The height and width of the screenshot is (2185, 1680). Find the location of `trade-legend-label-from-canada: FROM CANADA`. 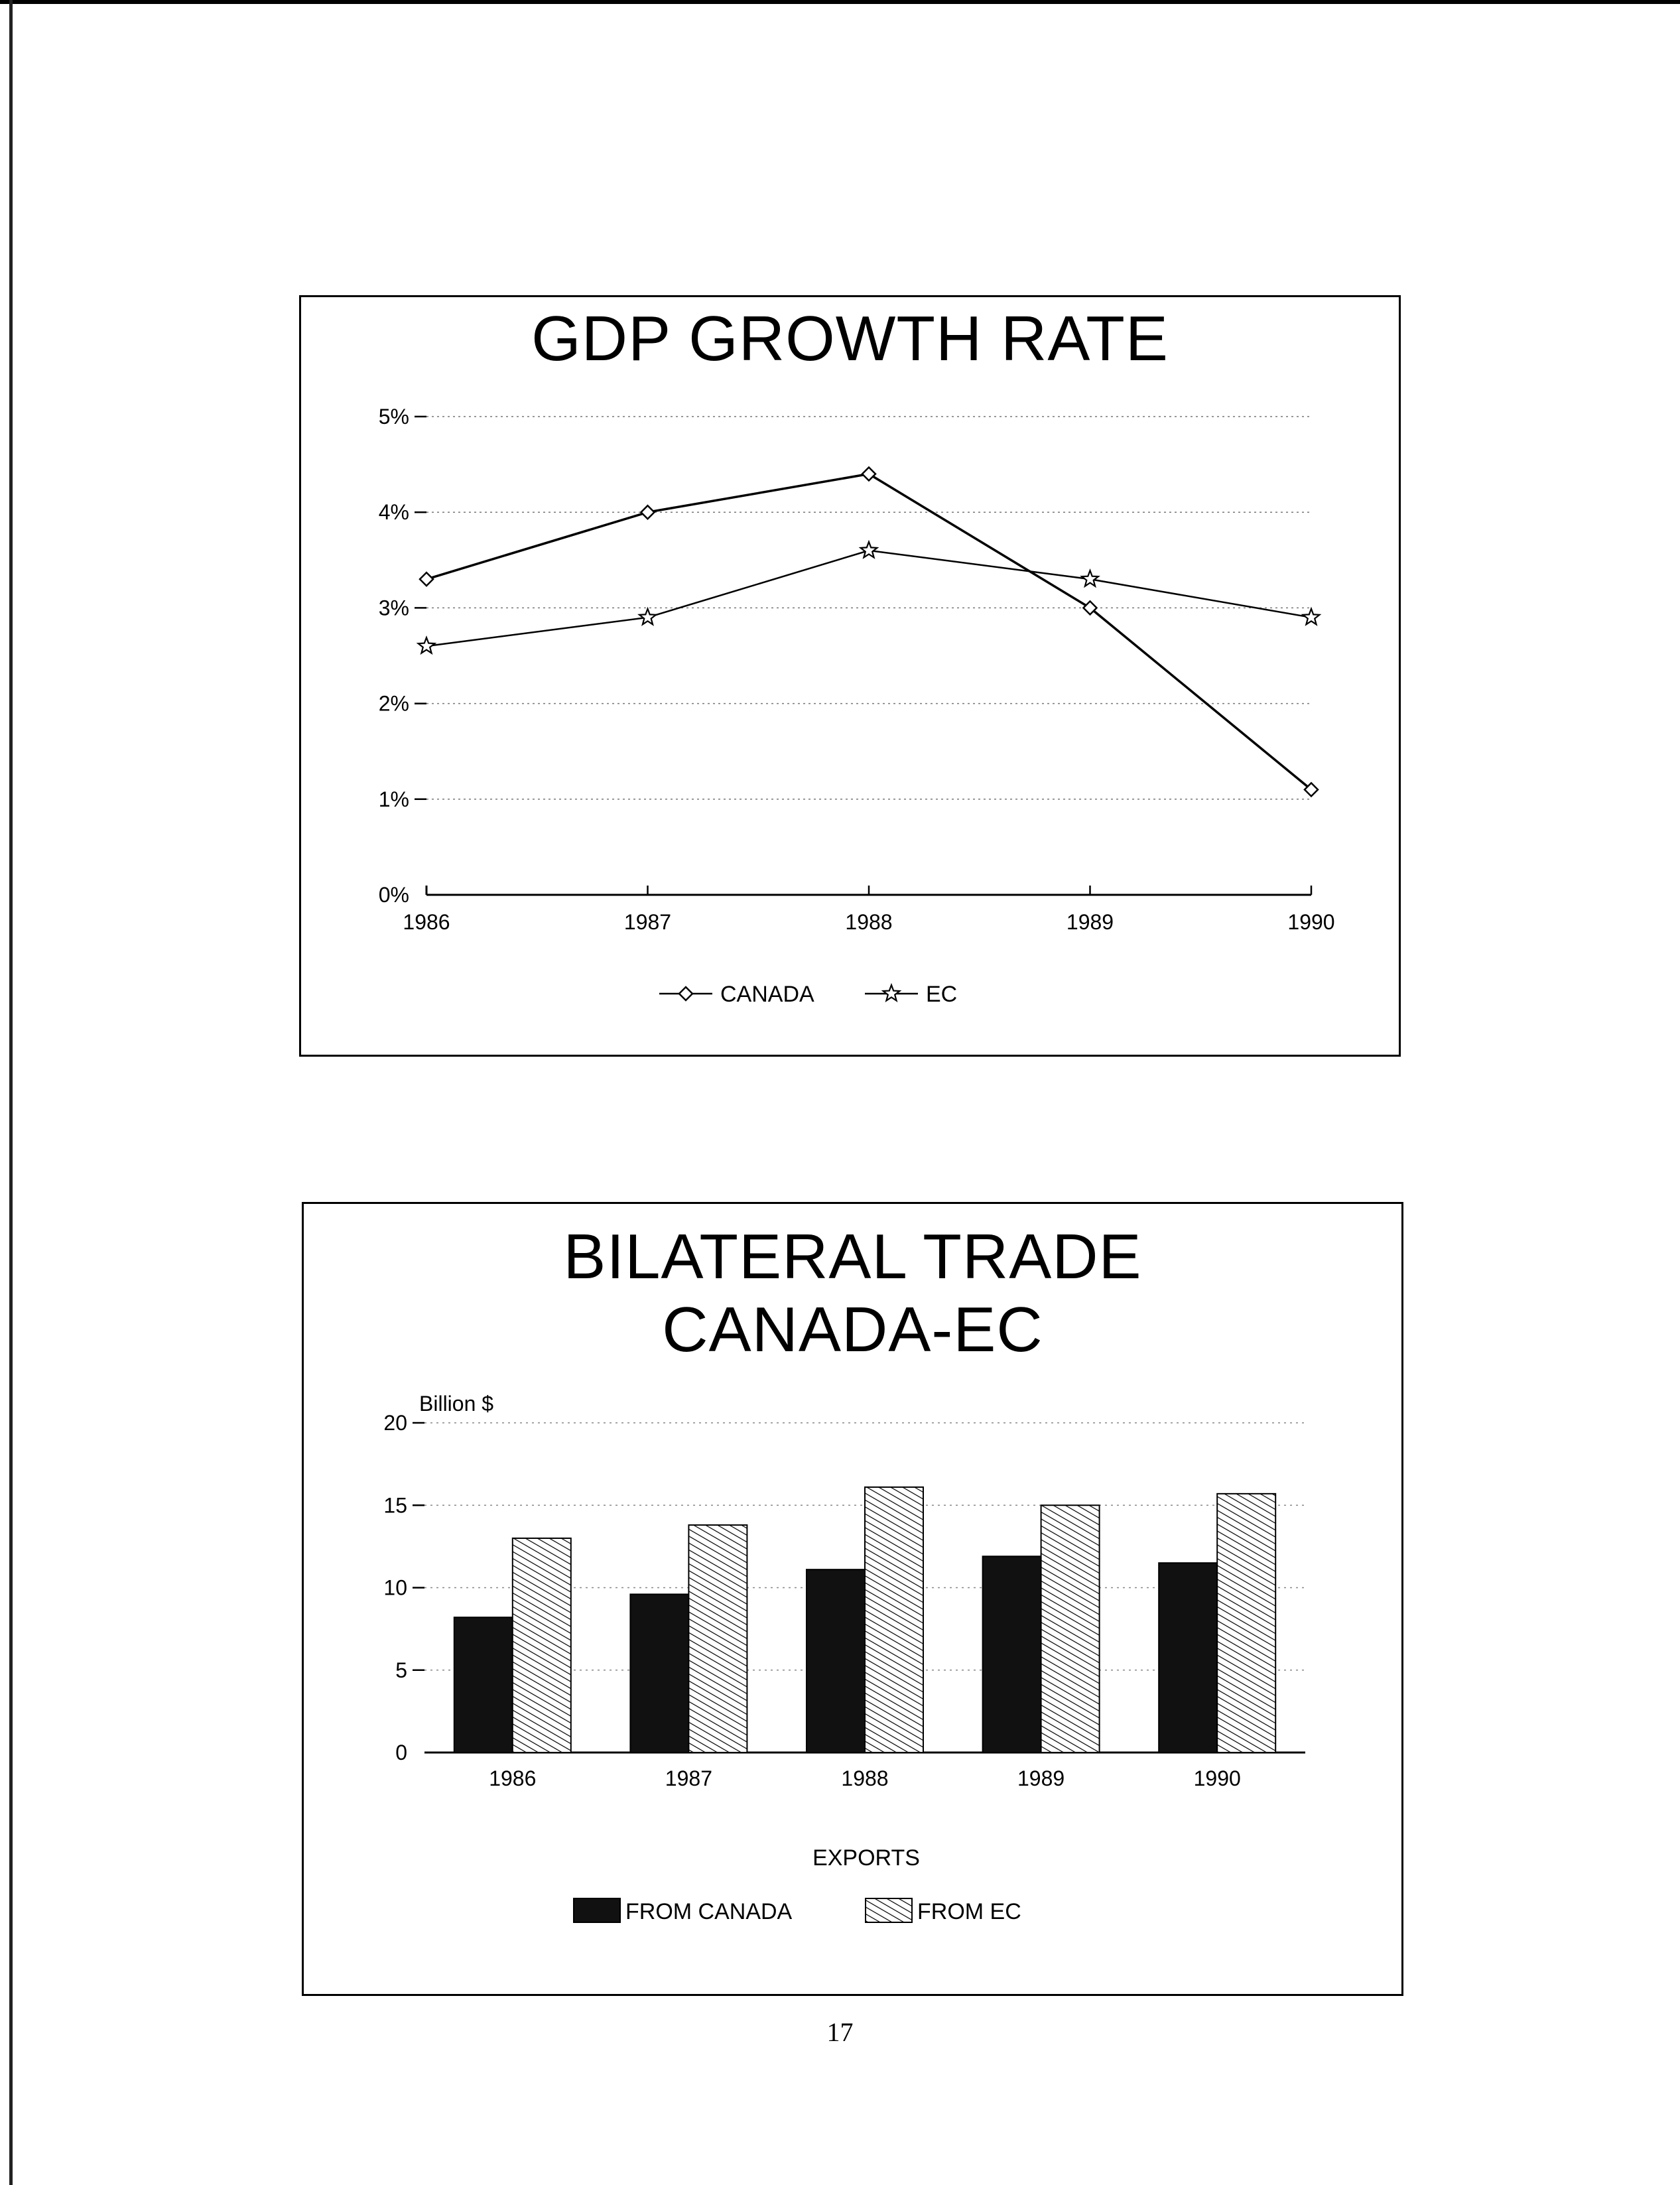

trade-legend-label-from-canada: FROM CANADA is located at coordinates (709, 1911).